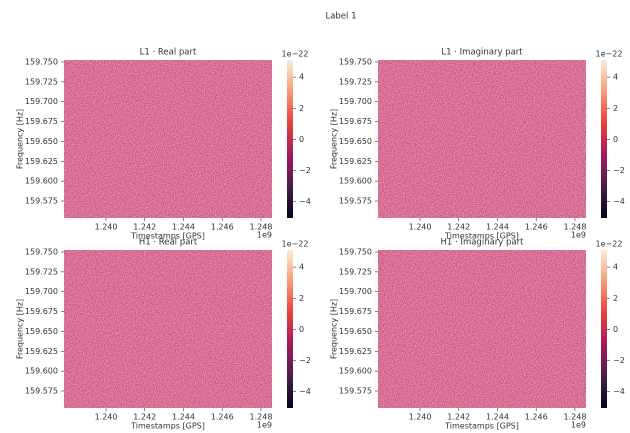 The image size is (630, 433). I want to click on subplot-title: H1 · Real part, so click(168, 243).